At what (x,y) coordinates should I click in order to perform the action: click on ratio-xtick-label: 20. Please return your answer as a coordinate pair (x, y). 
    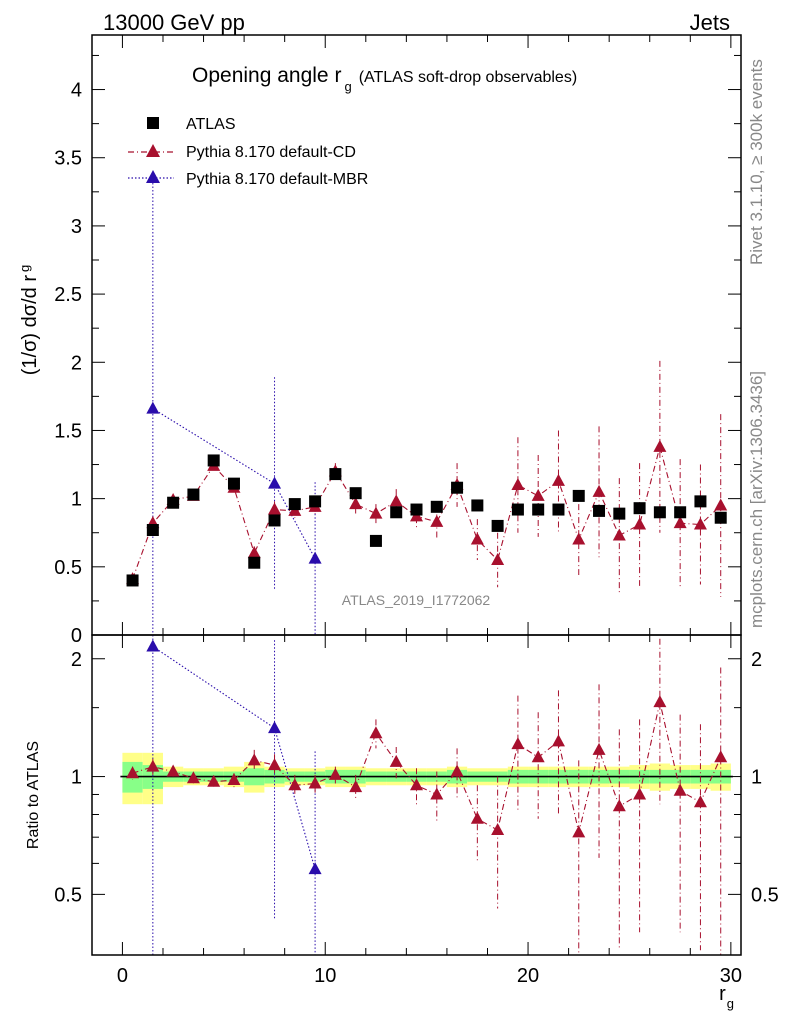
    Looking at the image, I should click on (528, 976).